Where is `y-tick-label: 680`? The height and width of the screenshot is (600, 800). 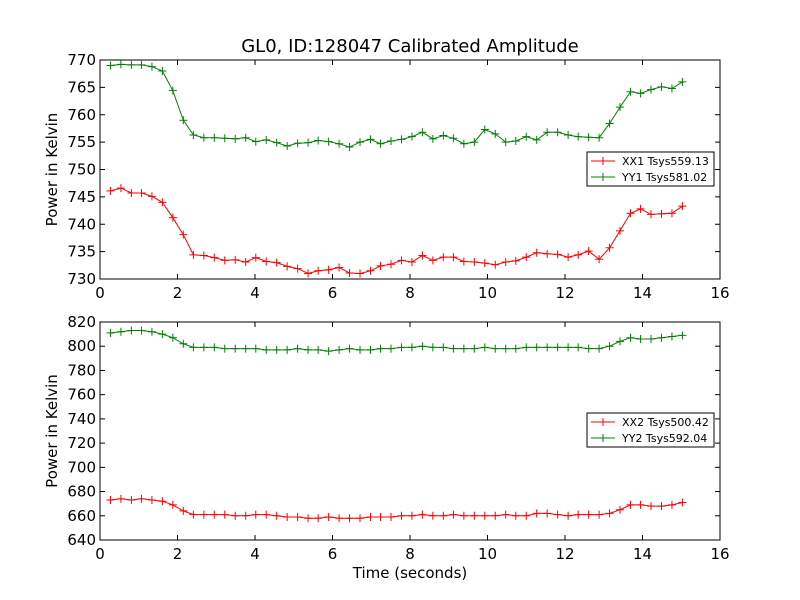
y-tick-label: 680 is located at coordinates (81, 492).